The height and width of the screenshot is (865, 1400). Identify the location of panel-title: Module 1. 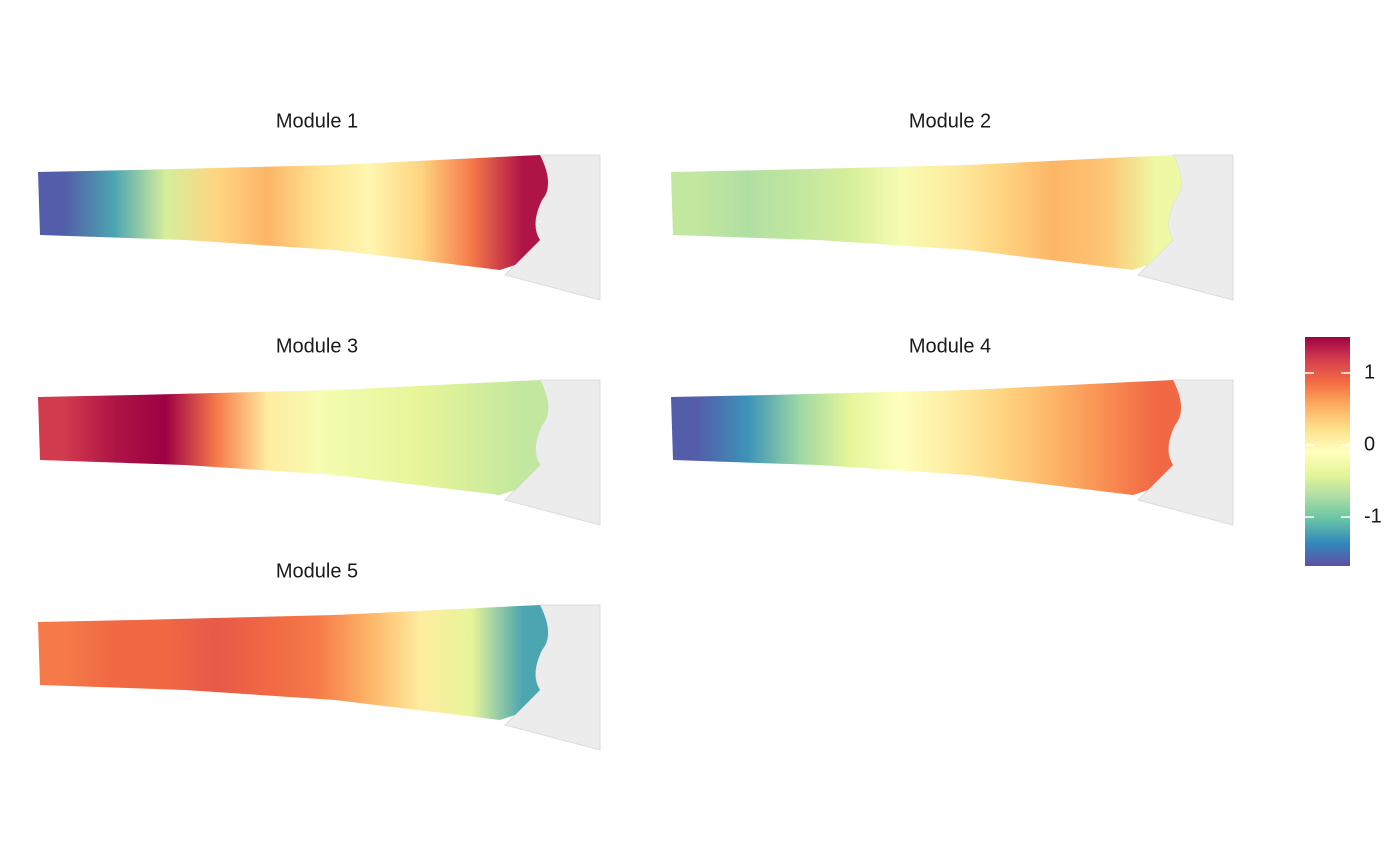
(317, 121).